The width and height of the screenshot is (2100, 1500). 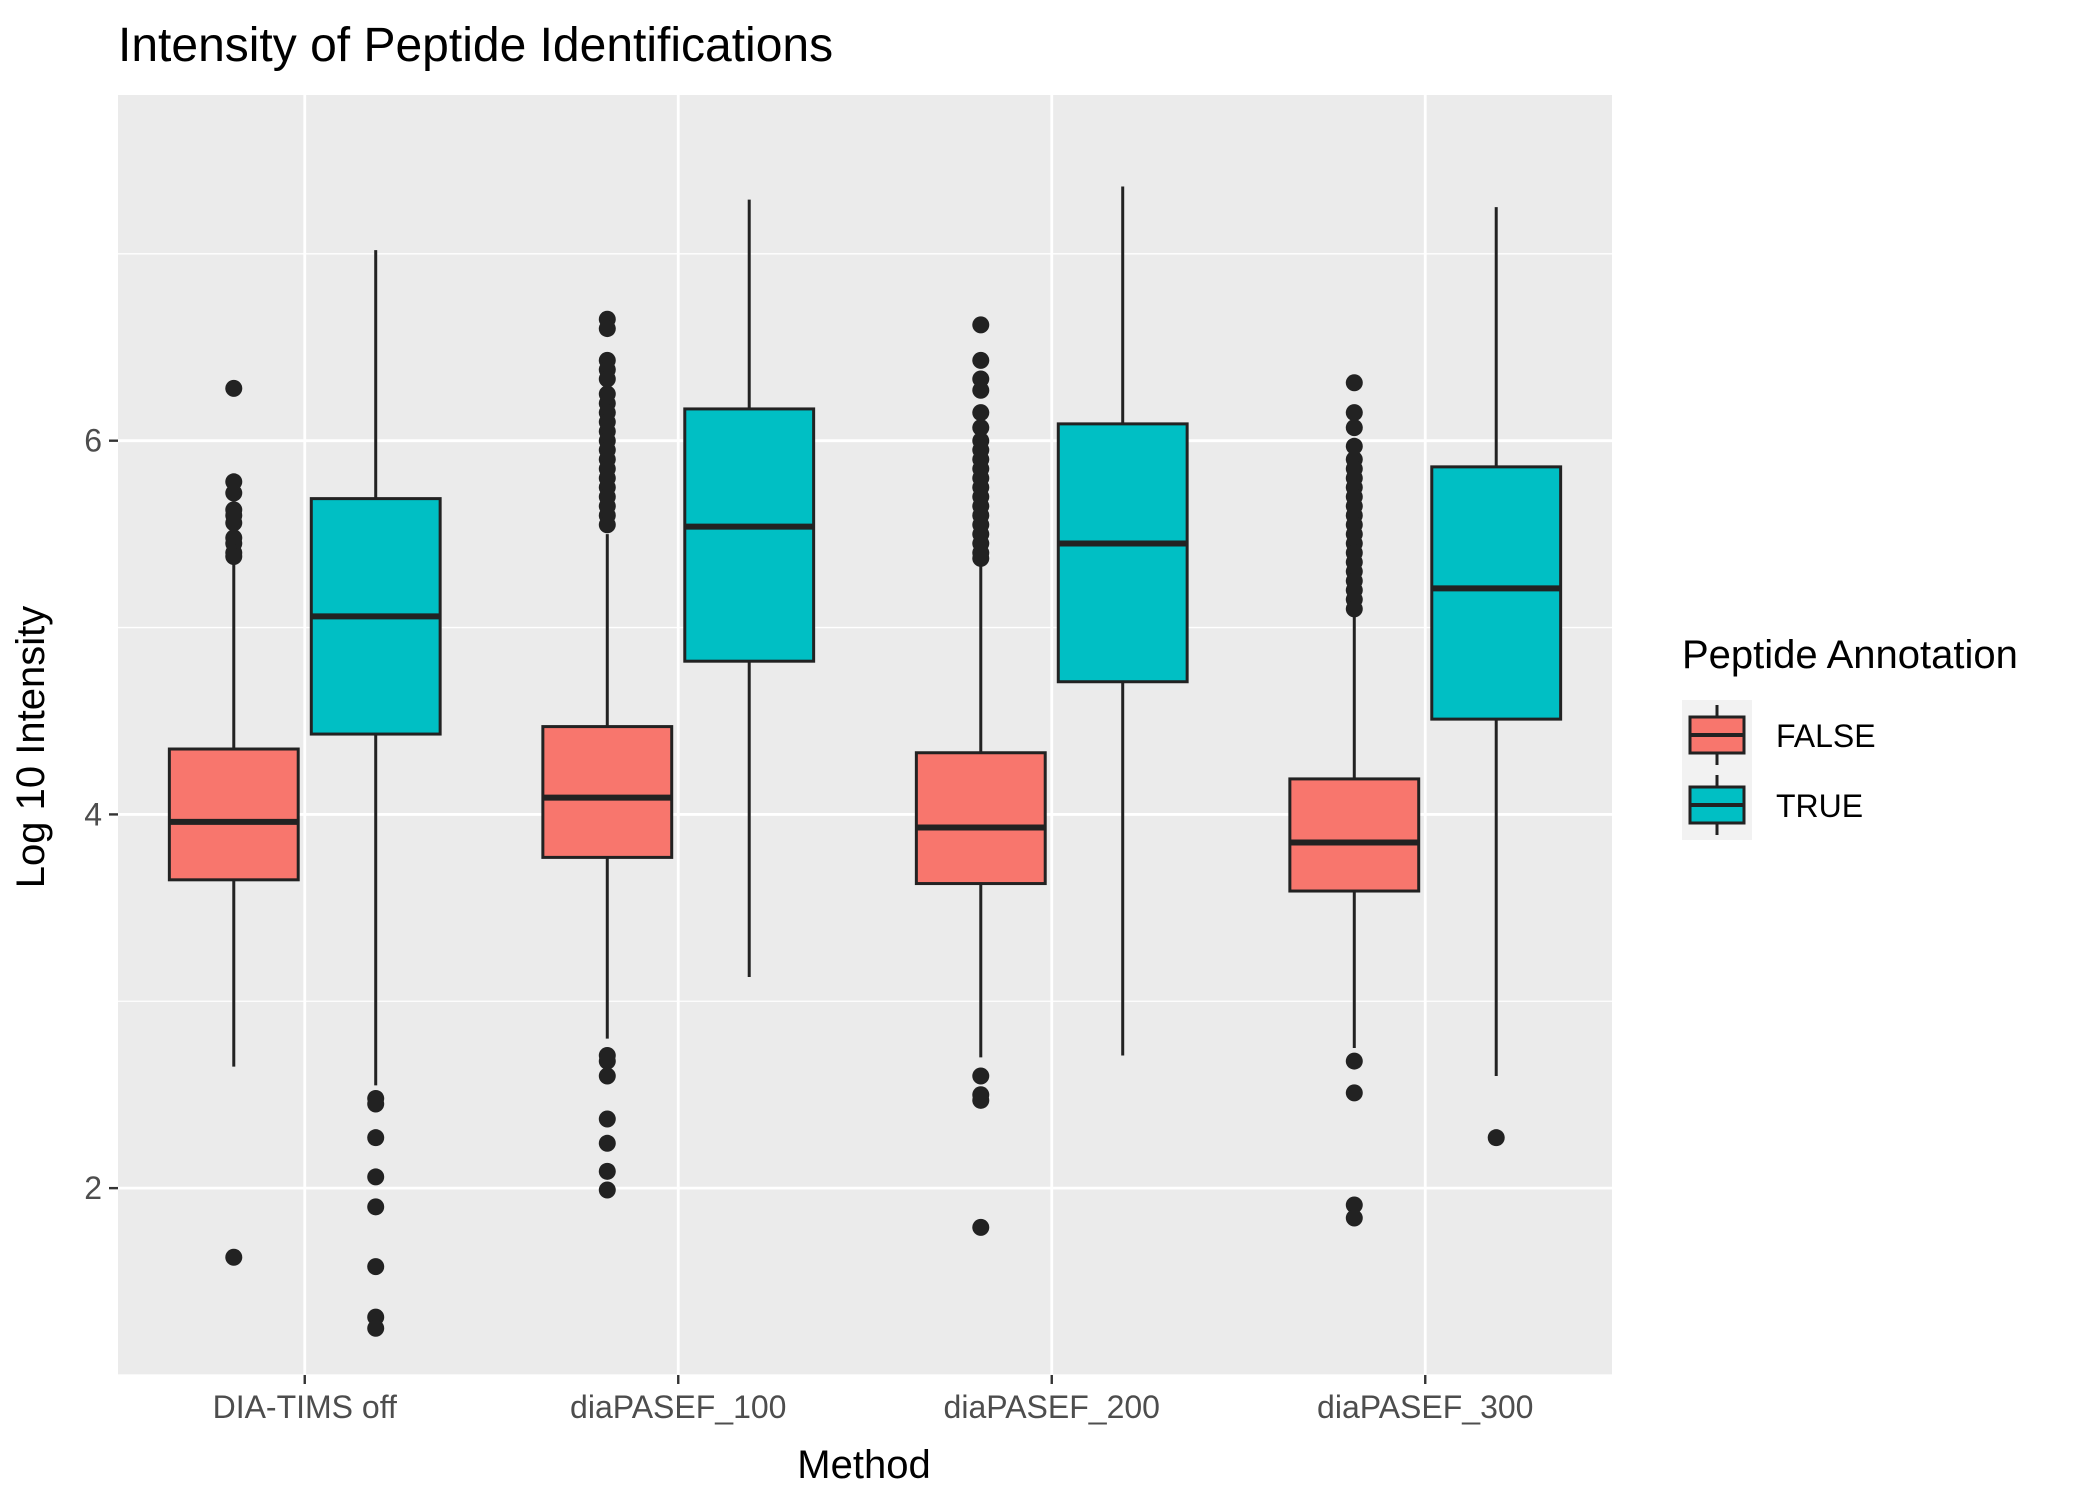 I want to click on x-tick-label: diaPASEF_100, so click(x=678, y=1407).